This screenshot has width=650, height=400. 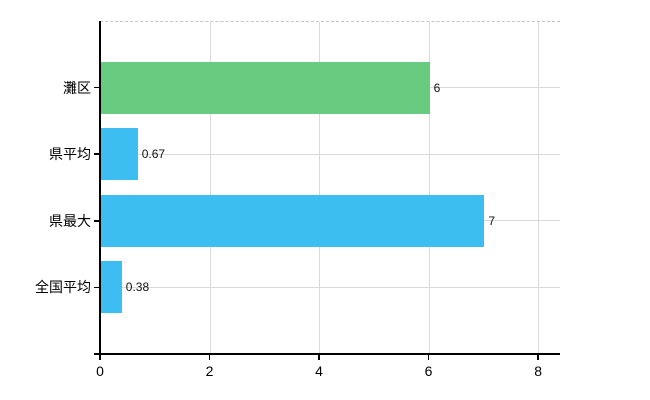 I want to click on category-label: 県最大, so click(x=70, y=220).